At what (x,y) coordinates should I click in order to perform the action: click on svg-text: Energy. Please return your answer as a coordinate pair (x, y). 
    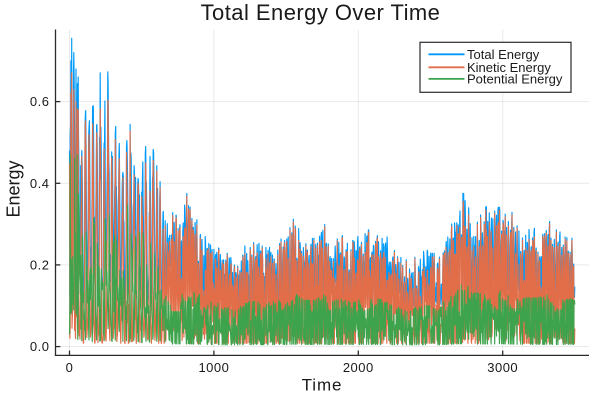
    Looking at the image, I should click on (14, 188).